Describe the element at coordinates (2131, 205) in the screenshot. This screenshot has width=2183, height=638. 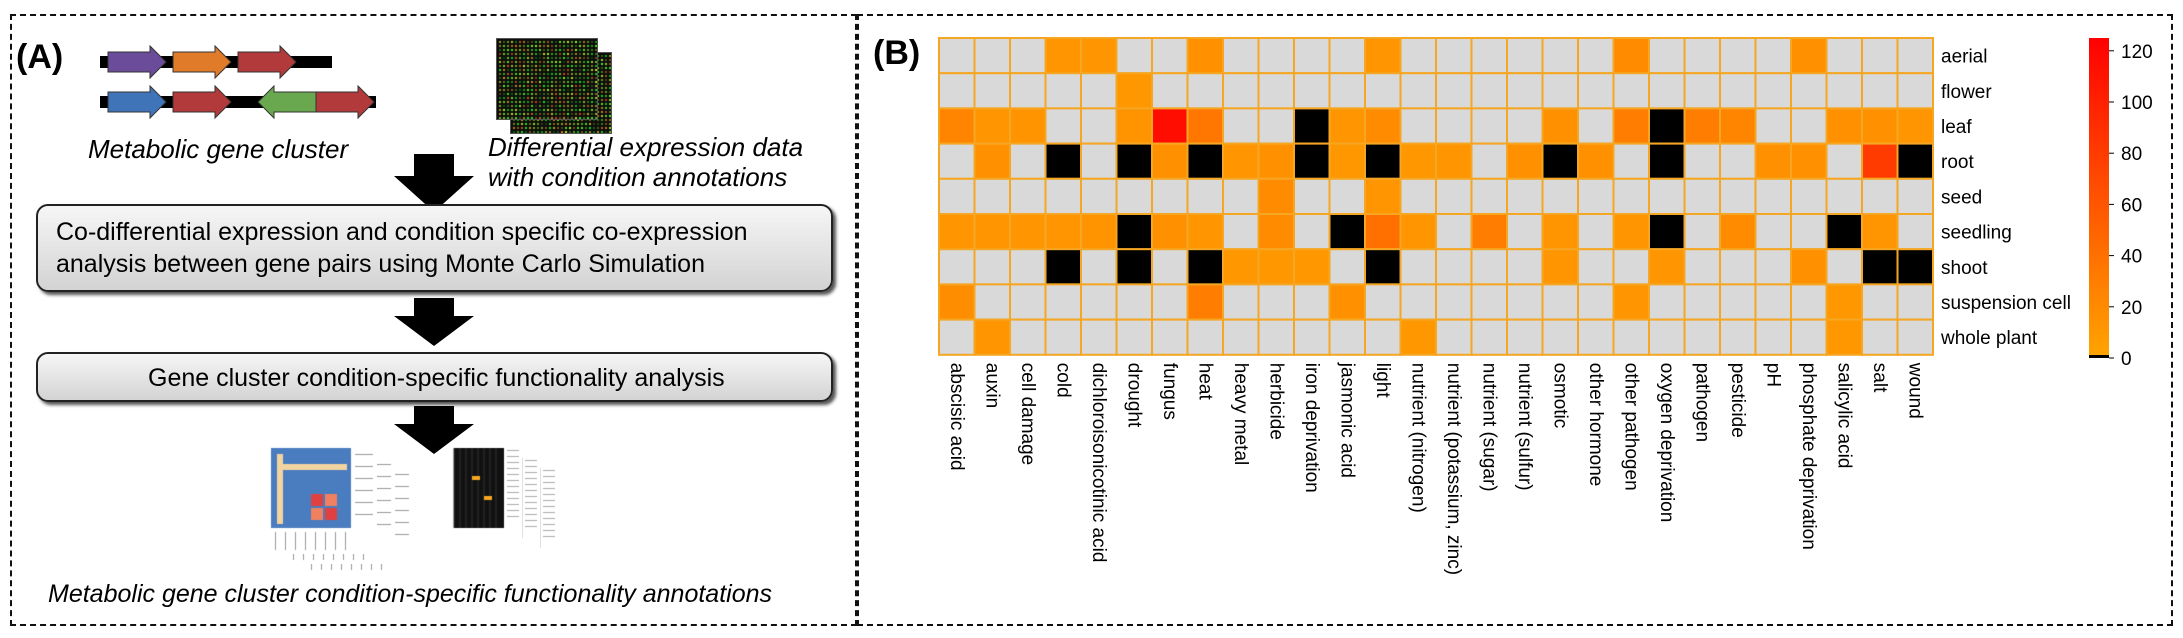
I see `colorbar-tick-label: 60` at that location.